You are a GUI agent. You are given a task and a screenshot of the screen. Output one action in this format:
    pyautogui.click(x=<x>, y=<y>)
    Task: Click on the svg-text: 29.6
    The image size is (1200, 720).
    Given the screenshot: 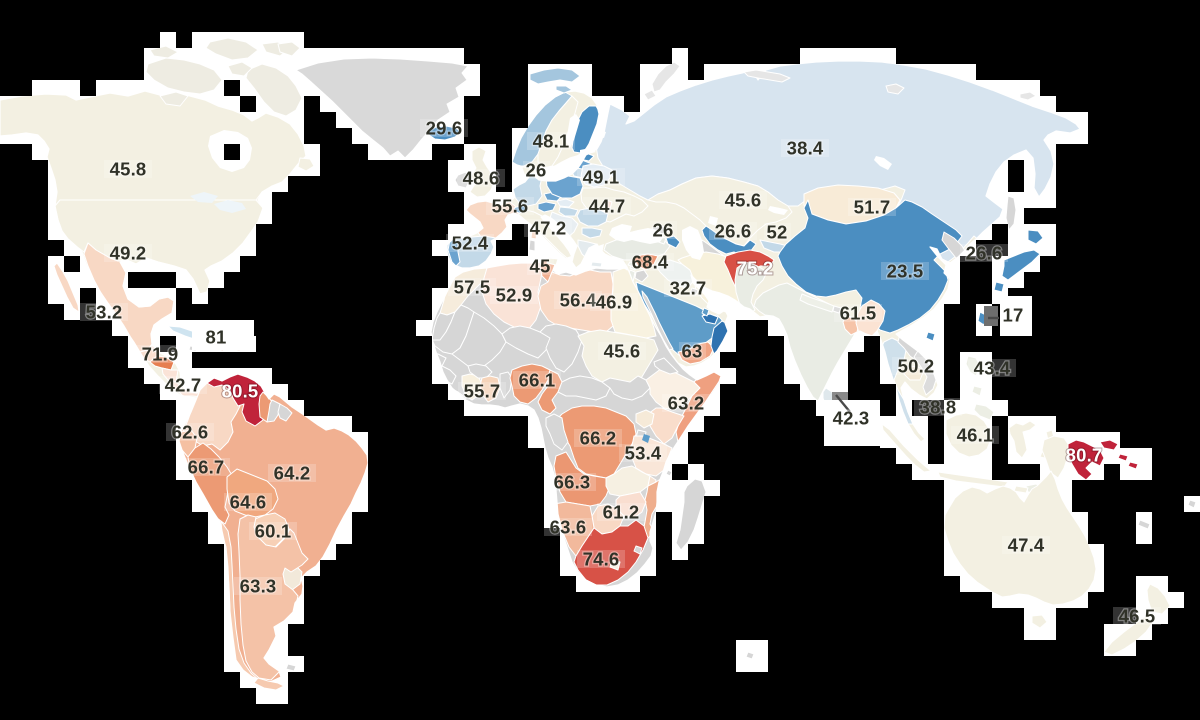 What is the action you would take?
    pyautogui.click(x=444, y=128)
    